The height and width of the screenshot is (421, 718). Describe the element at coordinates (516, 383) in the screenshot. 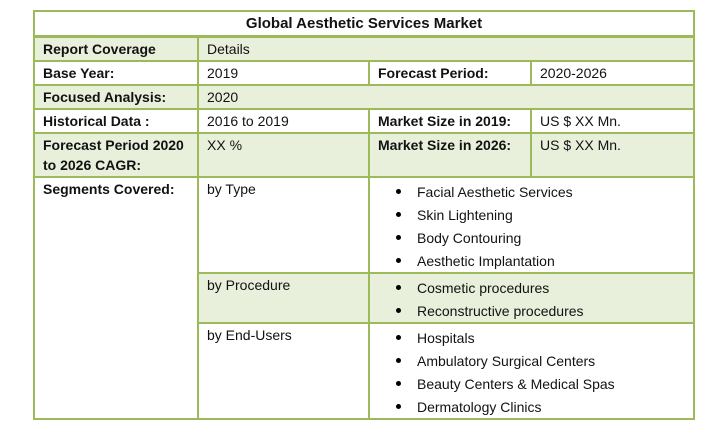

I see `segment-item-label: Beauty Centers & Medical Spas` at that location.